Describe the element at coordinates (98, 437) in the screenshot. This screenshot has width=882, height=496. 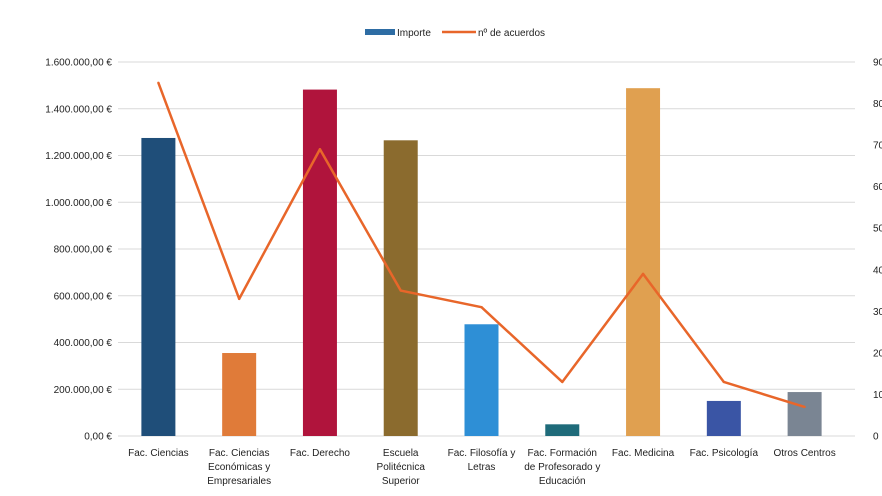
I see `y-tick-label: 0,00 €` at that location.